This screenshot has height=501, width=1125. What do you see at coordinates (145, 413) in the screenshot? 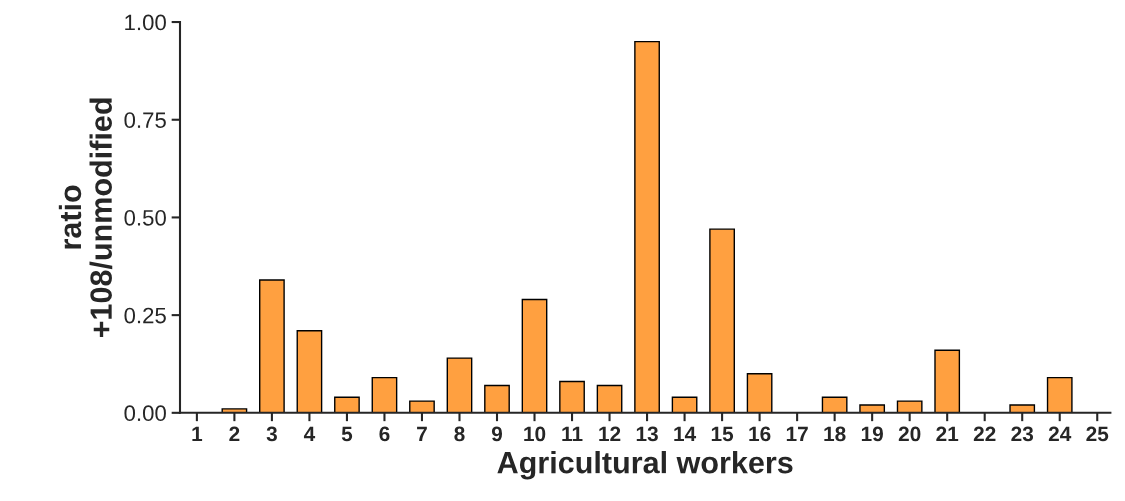
I see `y-tick-label: 0.00` at bounding box center [145, 413].